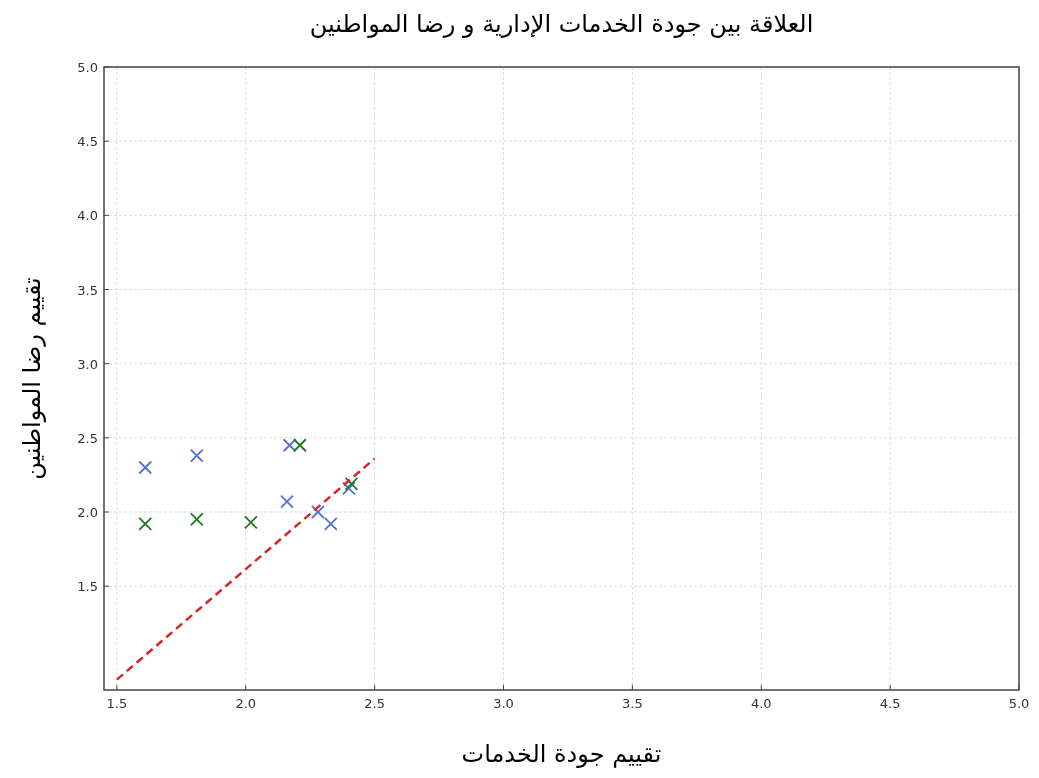  What do you see at coordinates (87, 142) in the screenshot?
I see `y-tick-label: 4.5` at bounding box center [87, 142].